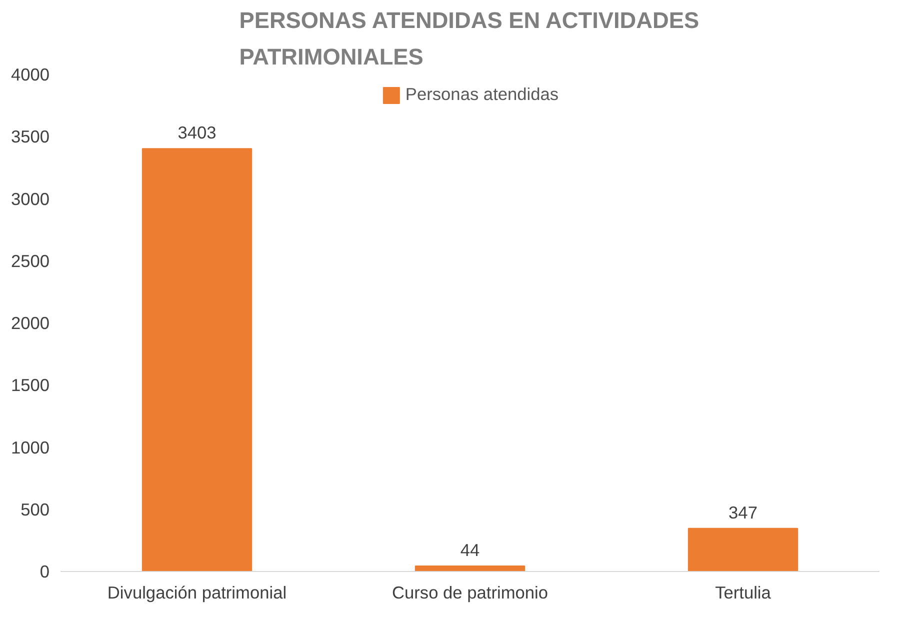 The height and width of the screenshot is (621, 899). I want to click on data-label: 347, so click(743, 512).